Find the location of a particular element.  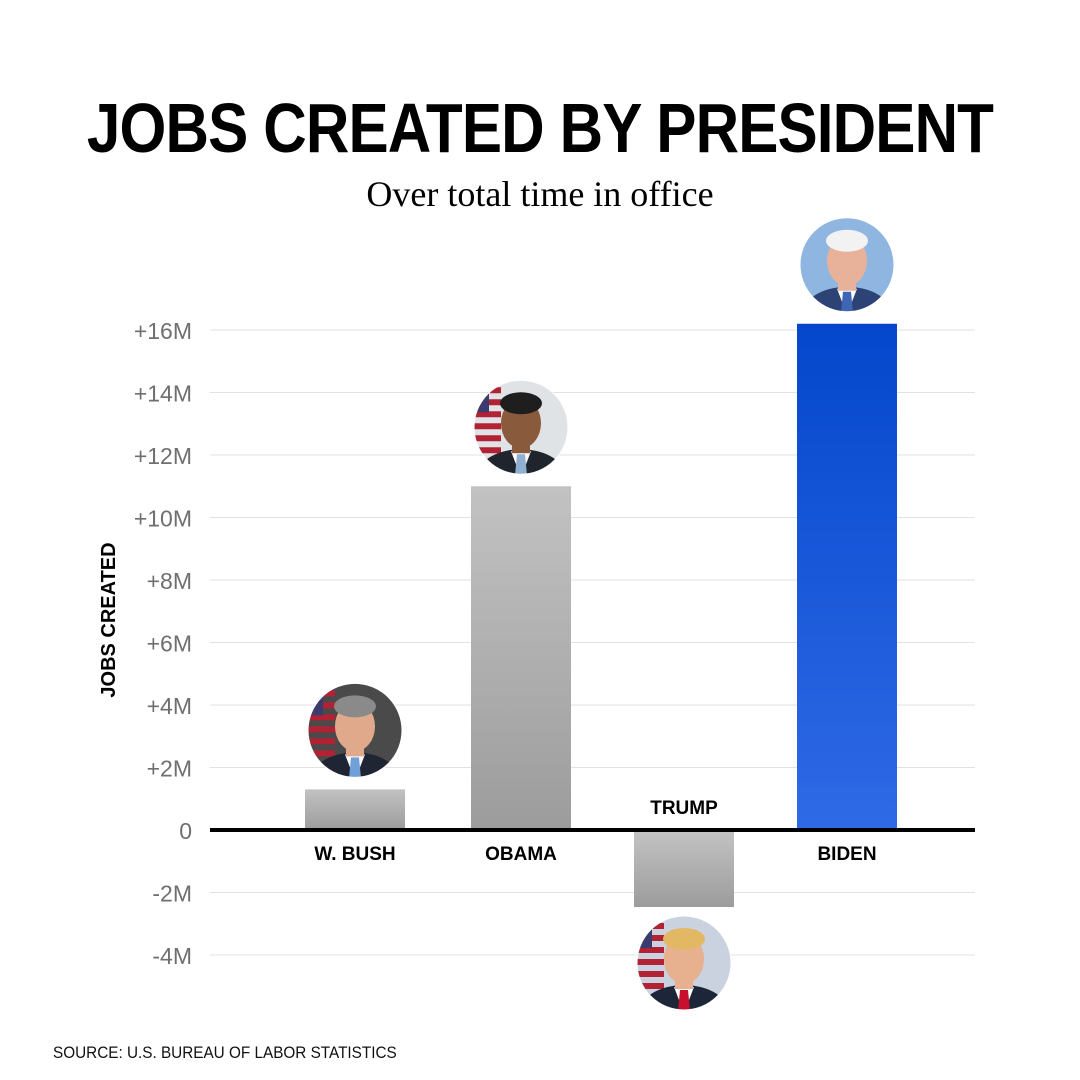

y-axis-label: JOBS CREATED is located at coordinates (109, 619).